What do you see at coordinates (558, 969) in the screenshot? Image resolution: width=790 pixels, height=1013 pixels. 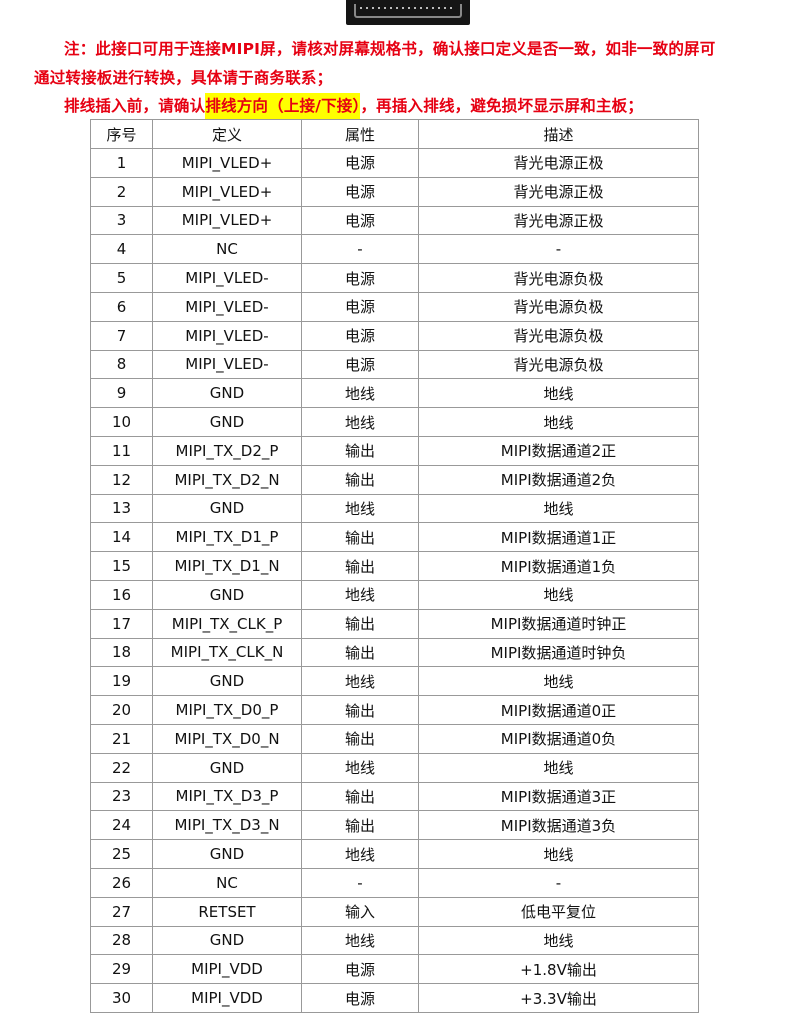 I see `pin-description: +1.8V输出` at bounding box center [558, 969].